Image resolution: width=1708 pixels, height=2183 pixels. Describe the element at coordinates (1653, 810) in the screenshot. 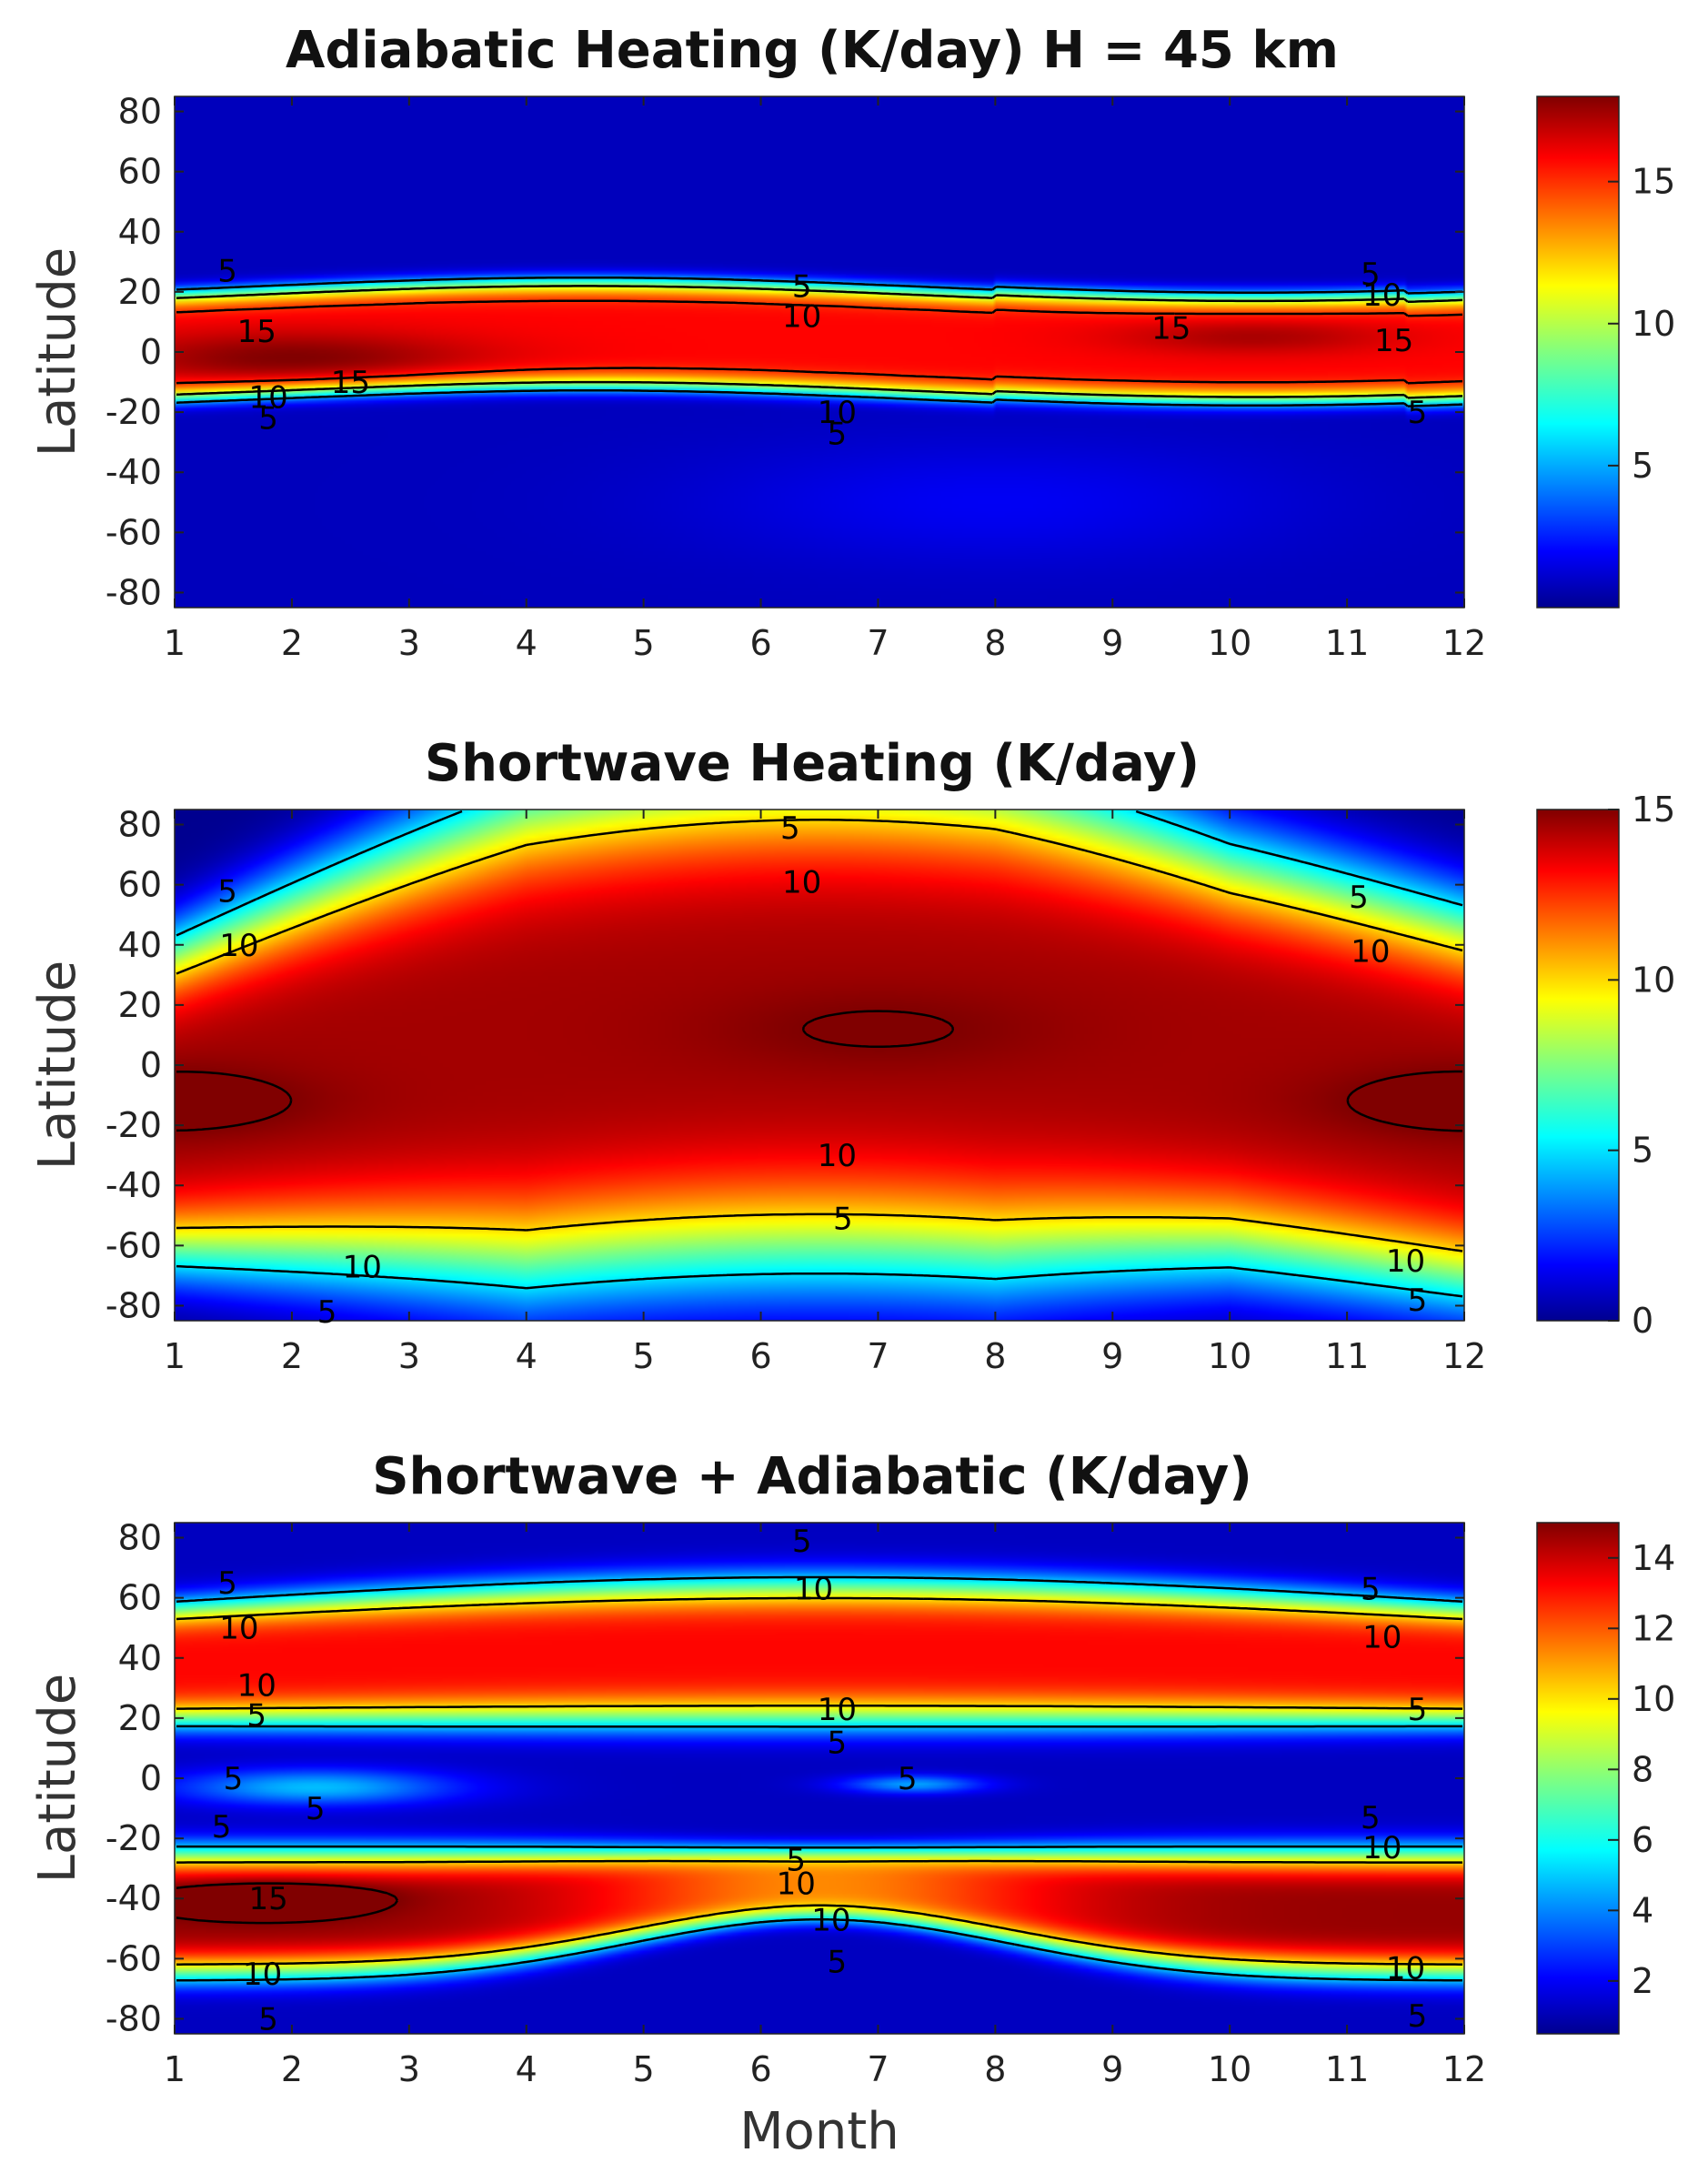

I see `colorbar-tick-label: 15` at that location.